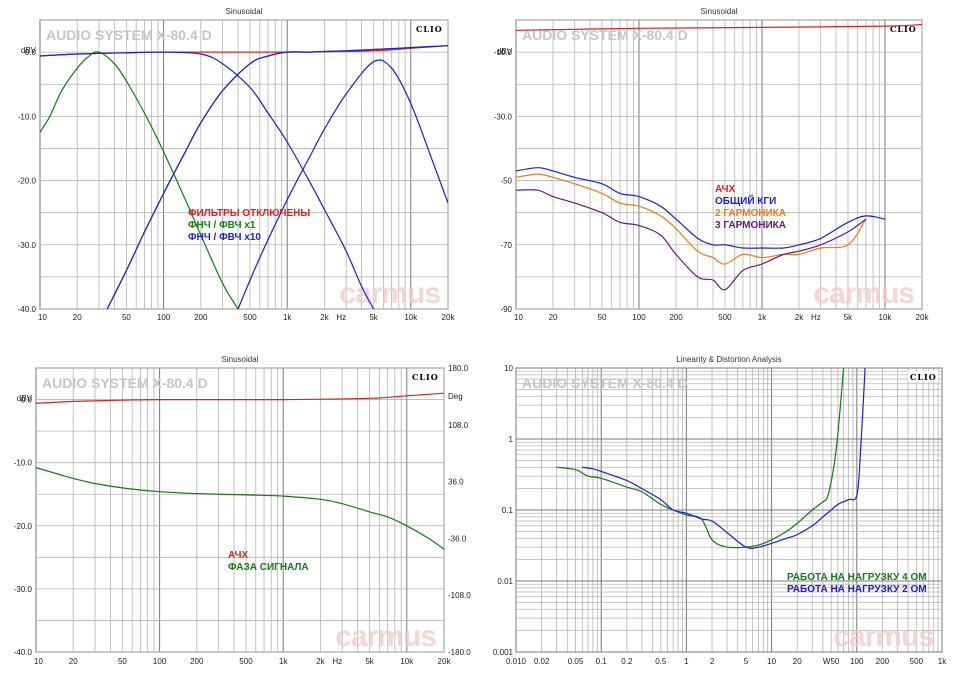  Describe the element at coordinates (457, 538) in the screenshot. I see `y2-tick-label: -36.0` at that location.